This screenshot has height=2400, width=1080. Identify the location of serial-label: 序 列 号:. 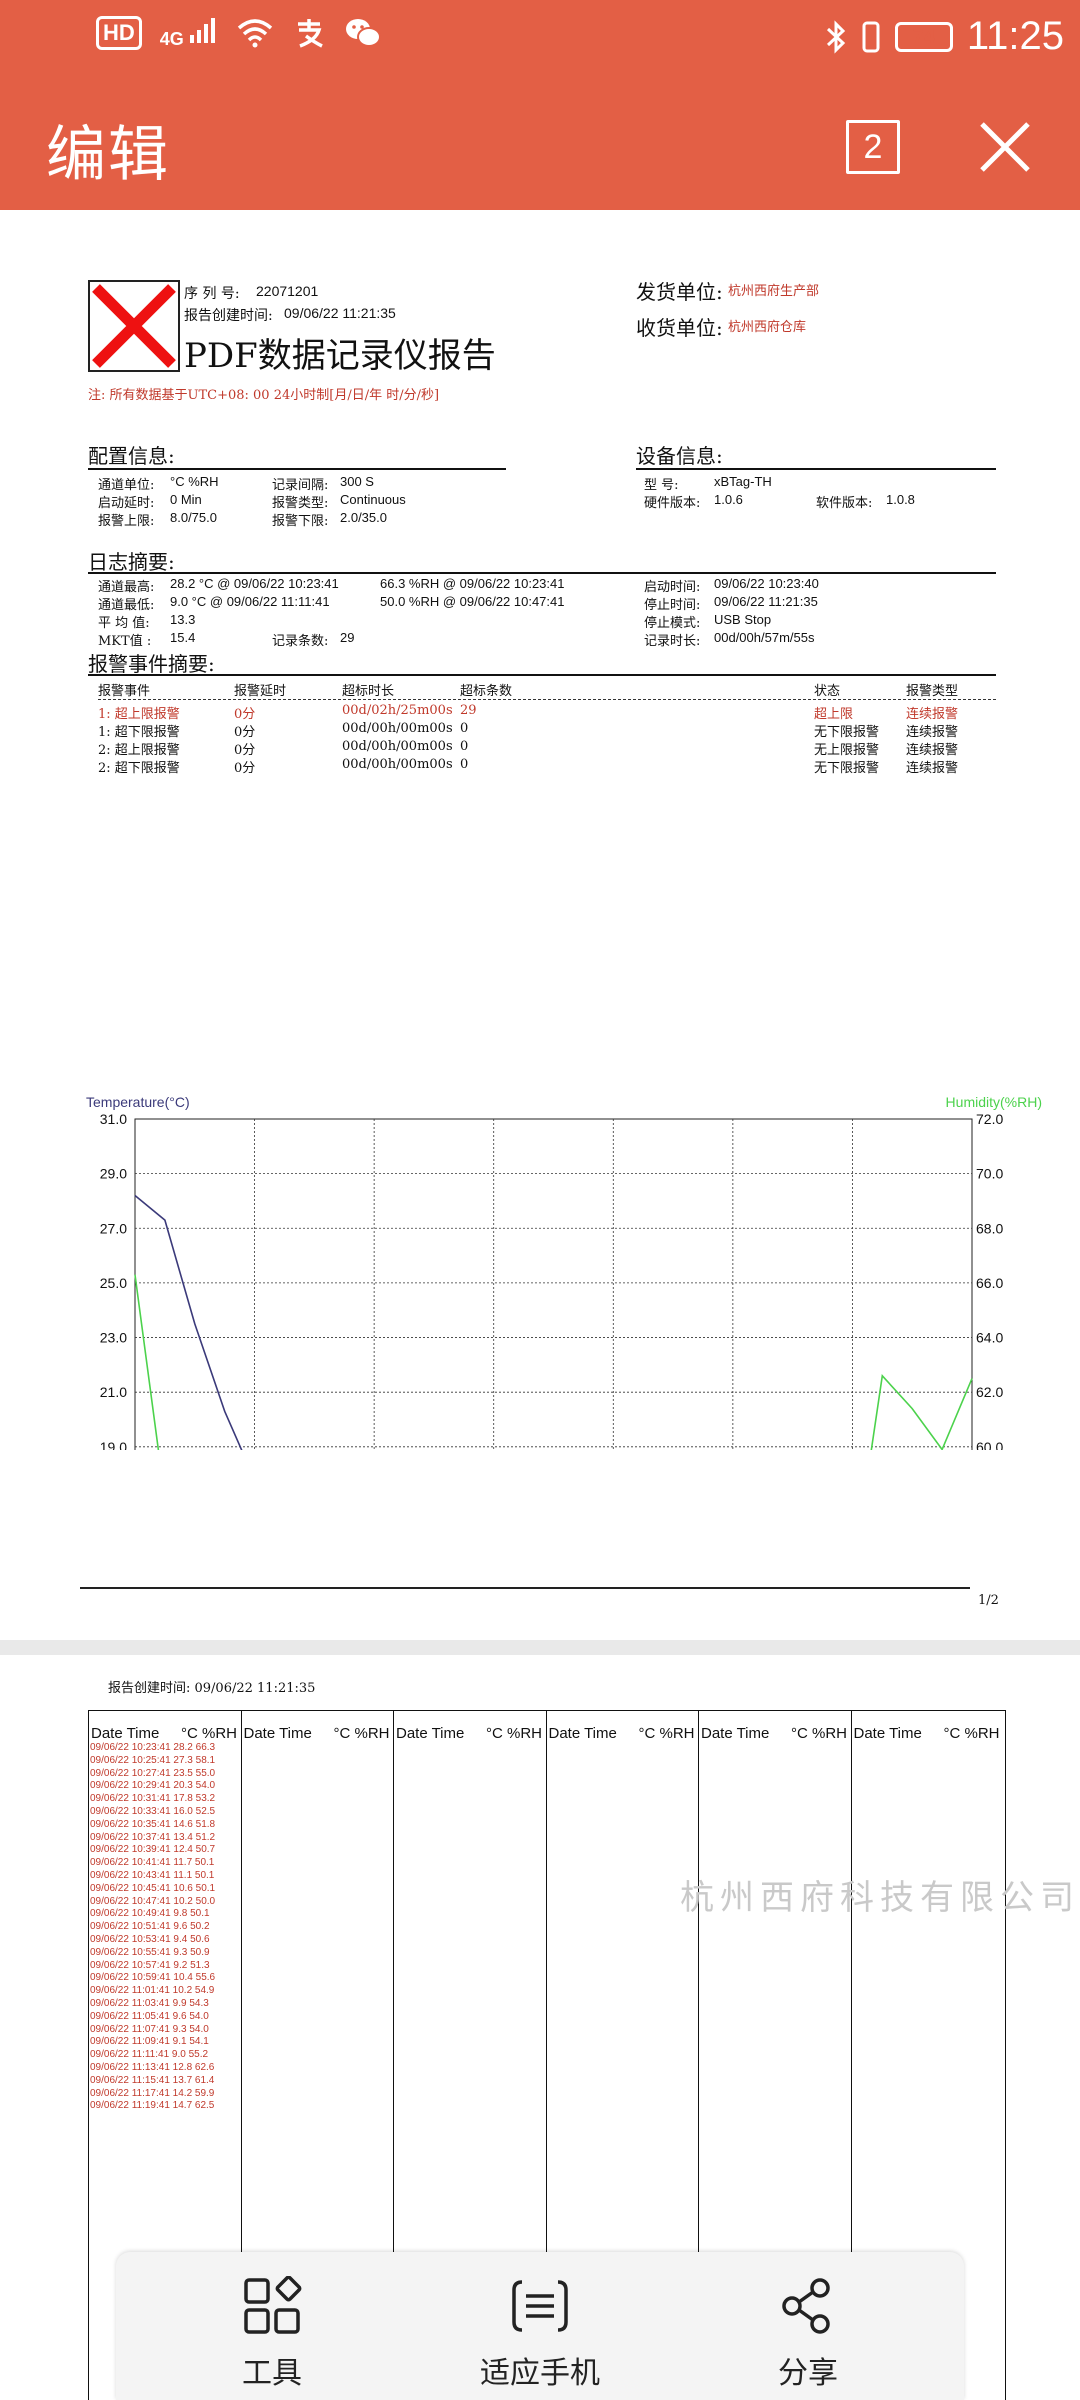
(212, 294).